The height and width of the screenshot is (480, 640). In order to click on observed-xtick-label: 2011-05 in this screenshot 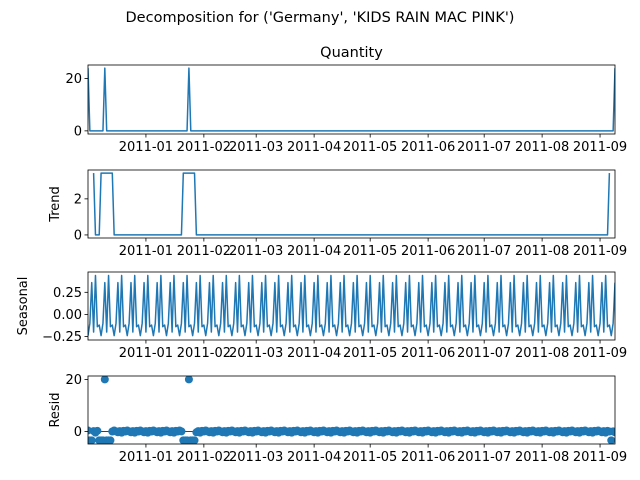, I will do `click(370, 147)`.